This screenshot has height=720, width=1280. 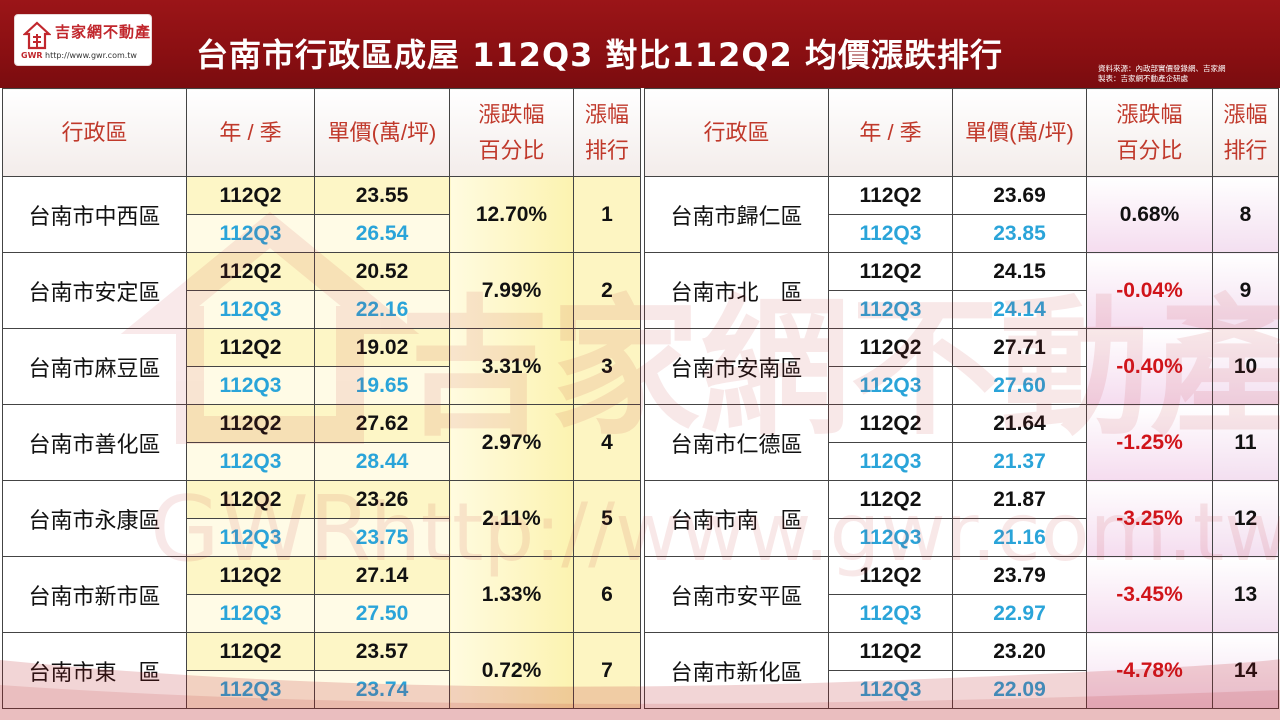 What do you see at coordinates (1245, 290) in the screenshot?
I see `rank-value: 9` at bounding box center [1245, 290].